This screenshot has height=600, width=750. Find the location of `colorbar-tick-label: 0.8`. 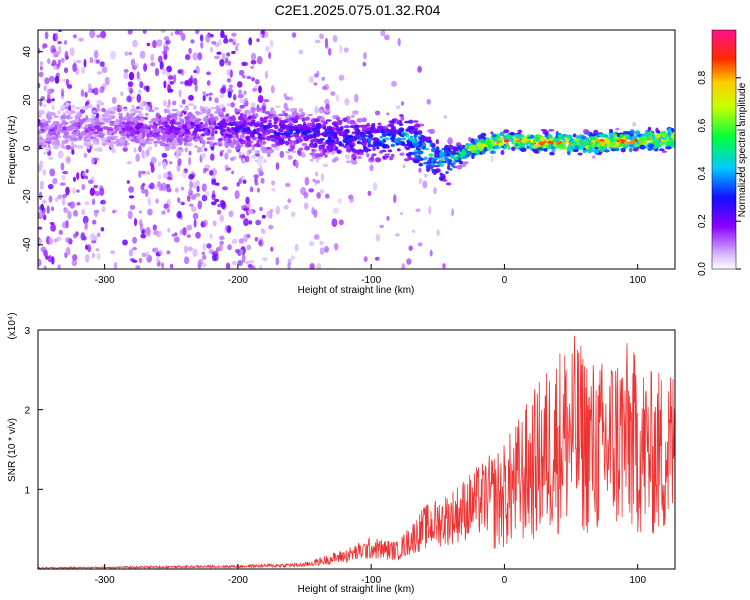

colorbar-tick-label: 0.8 is located at coordinates (702, 77).